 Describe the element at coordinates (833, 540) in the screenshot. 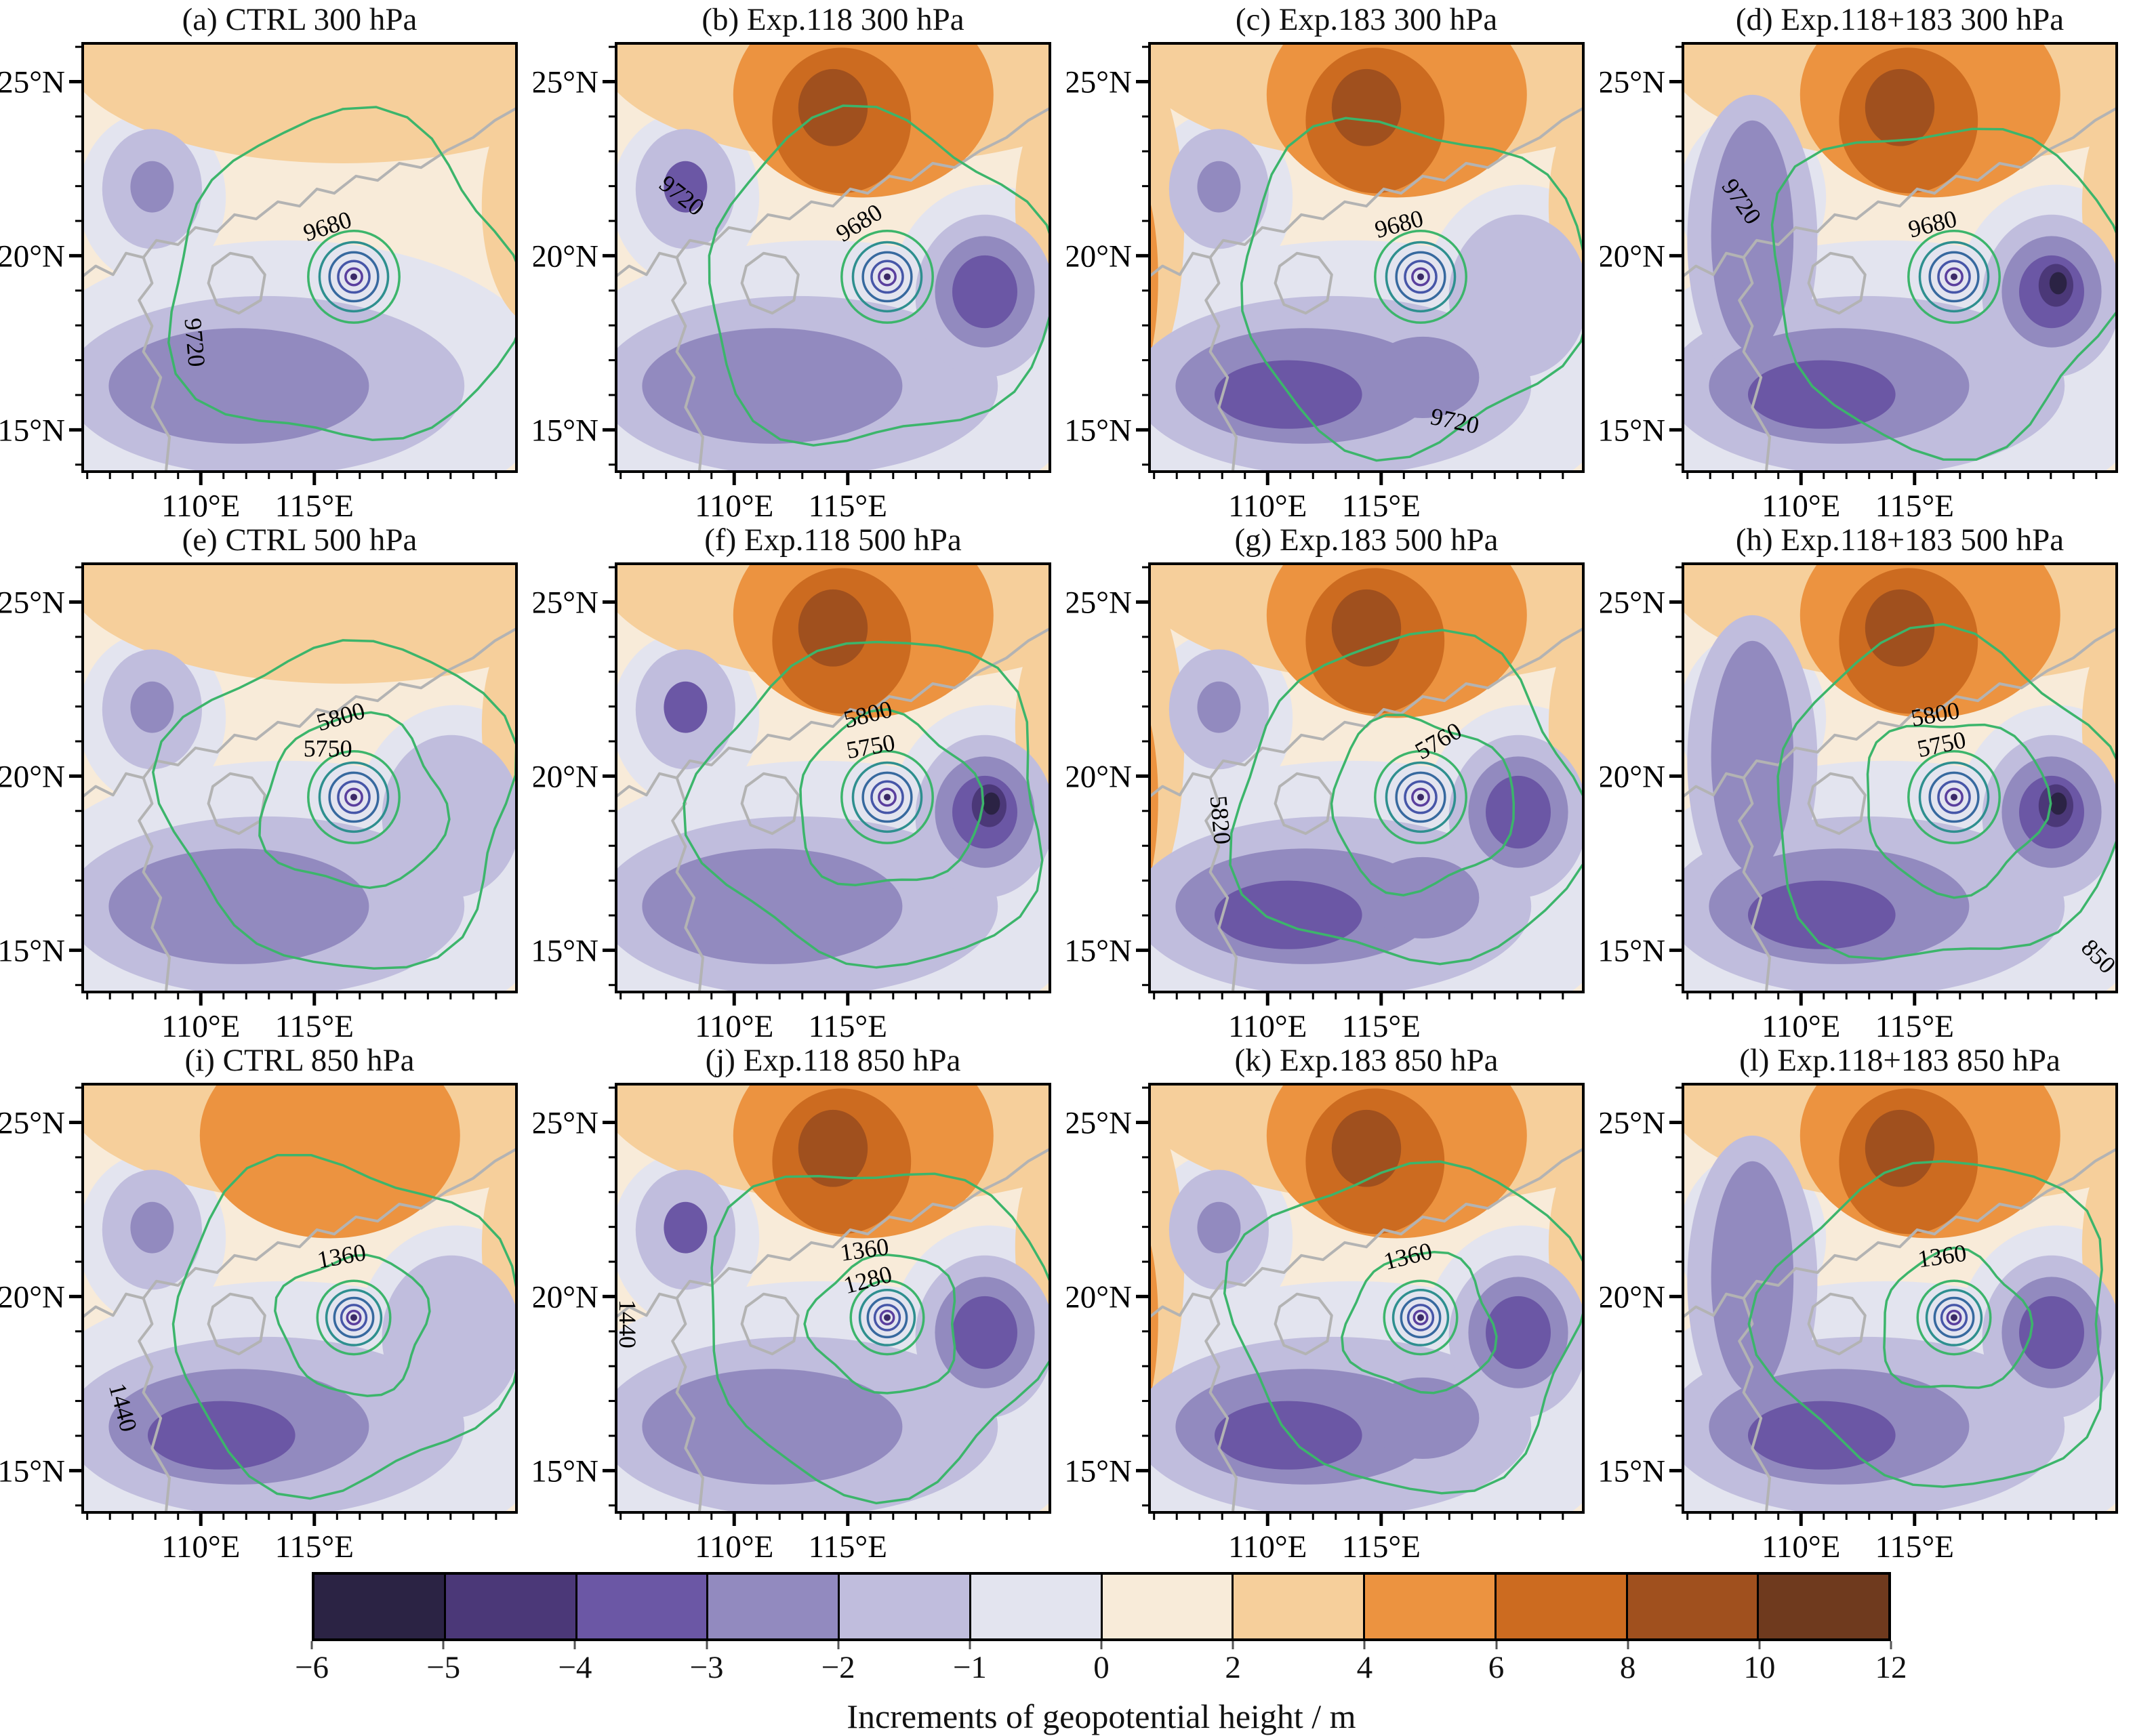

I see `panel-title-f: (f) Exp.118 500 hPa` at that location.